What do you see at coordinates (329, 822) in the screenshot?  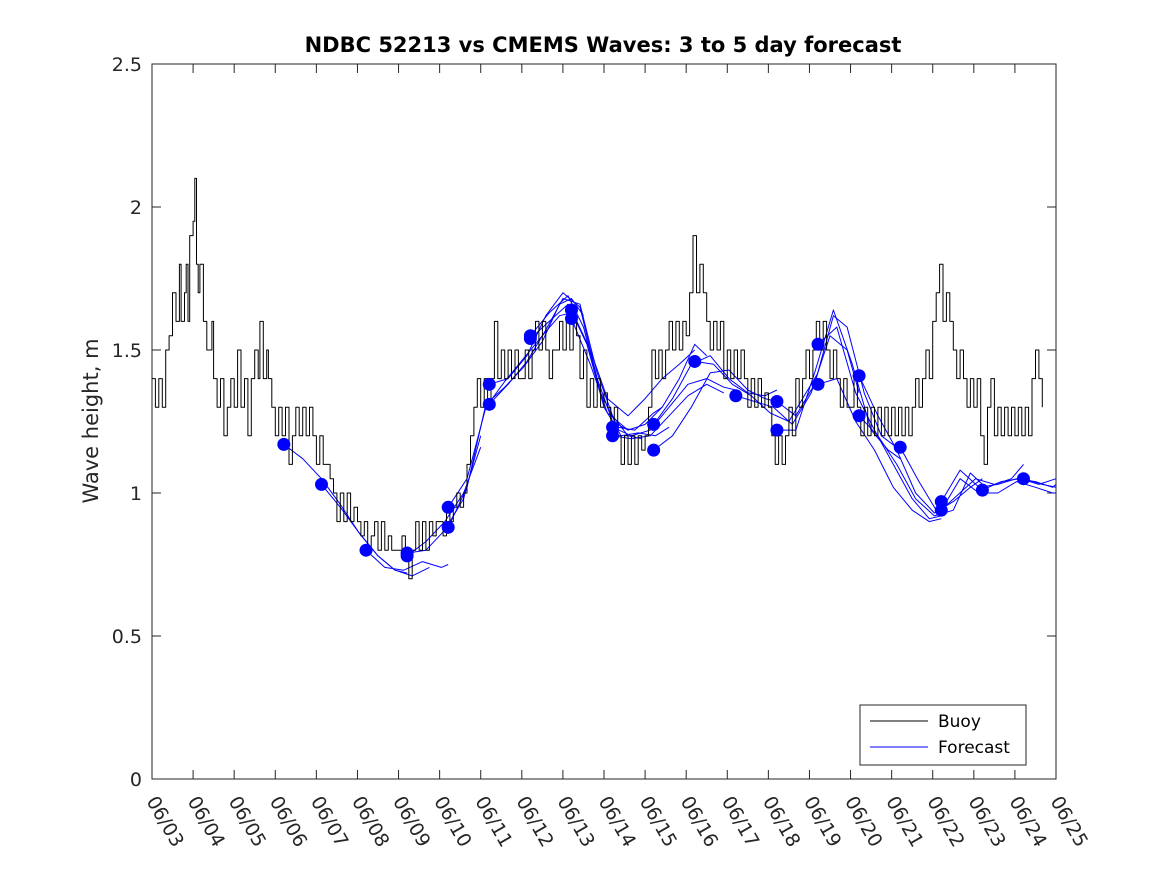 I see `x-tick-label: 06/07` at bounding box center [329, 822].